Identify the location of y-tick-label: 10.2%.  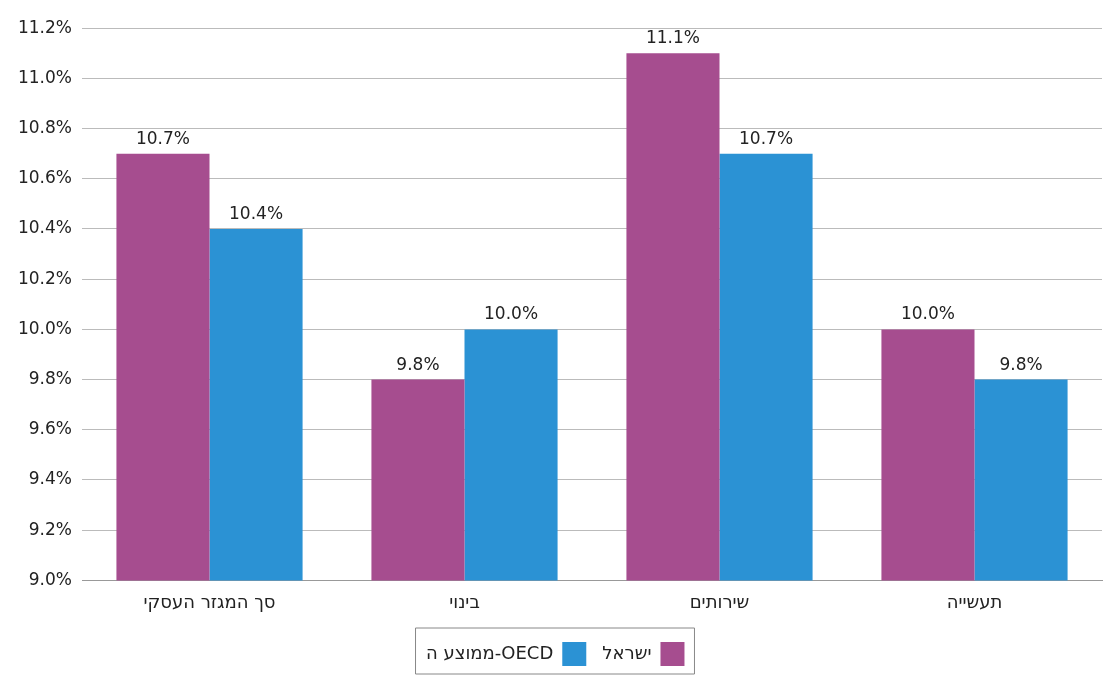
(44, 277).